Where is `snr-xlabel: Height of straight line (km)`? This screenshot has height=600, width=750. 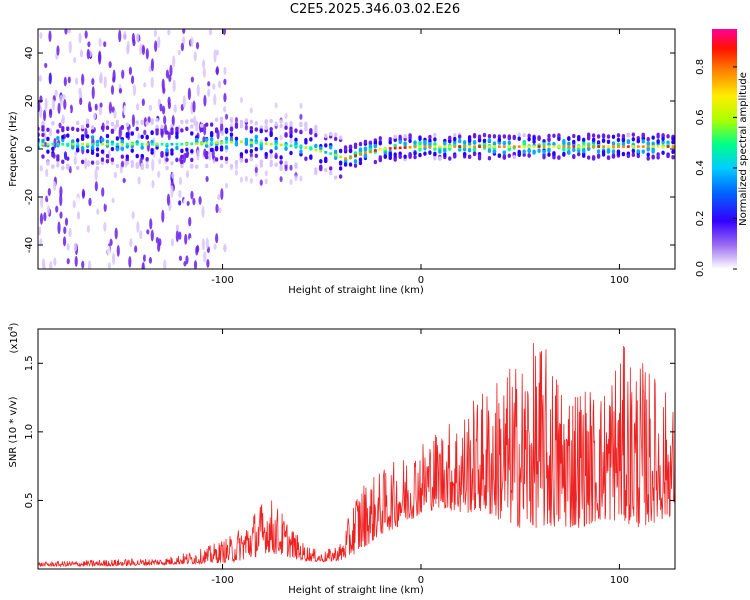
snr-xlabel: Height of straight line (km) is located at coordinates (356, 590).